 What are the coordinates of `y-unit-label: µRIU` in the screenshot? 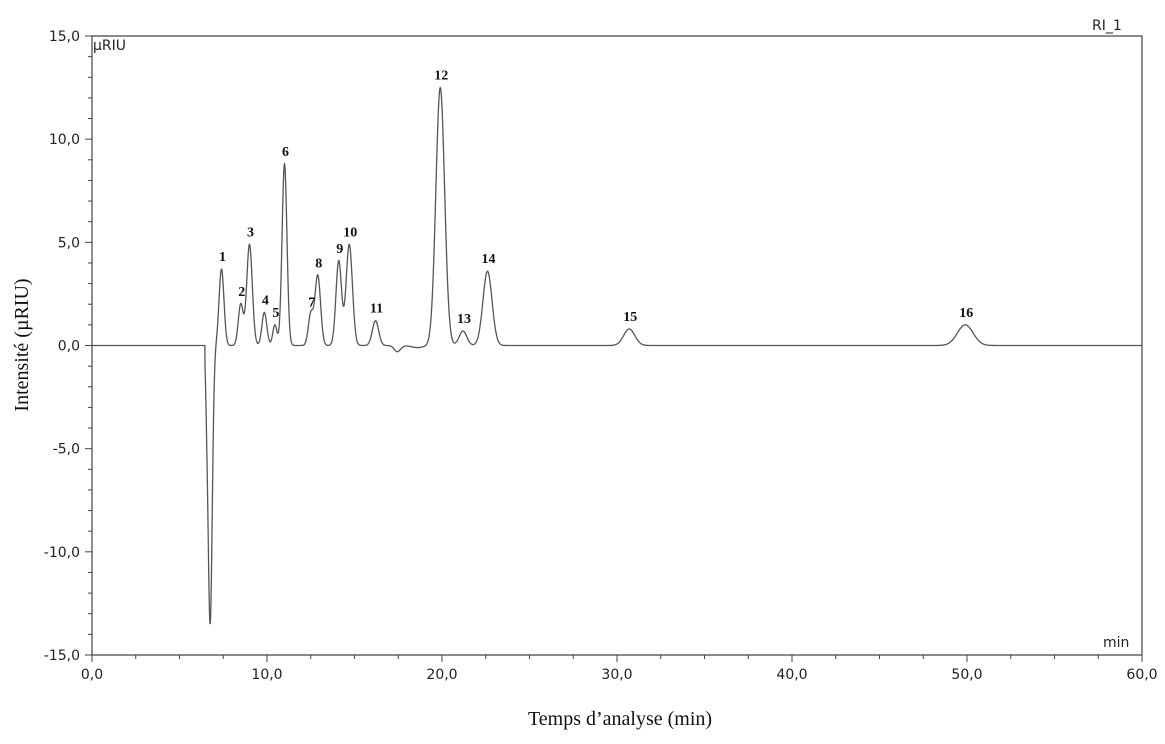 It's located at (109, 46).